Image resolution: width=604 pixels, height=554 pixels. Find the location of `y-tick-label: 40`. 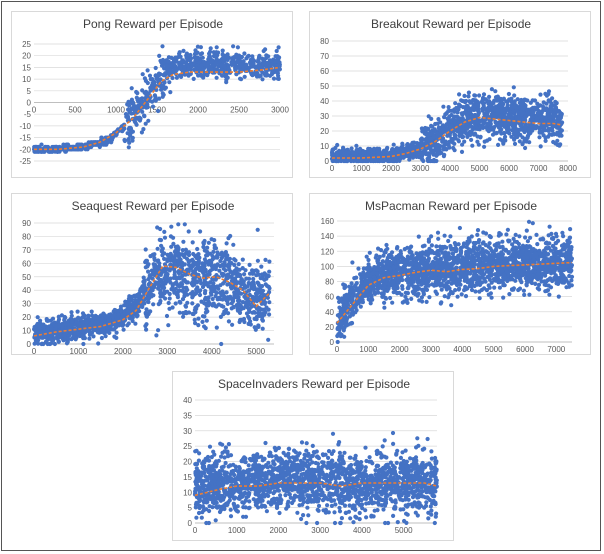

y-tick-label: 40 is located at coordinates (329, 312).